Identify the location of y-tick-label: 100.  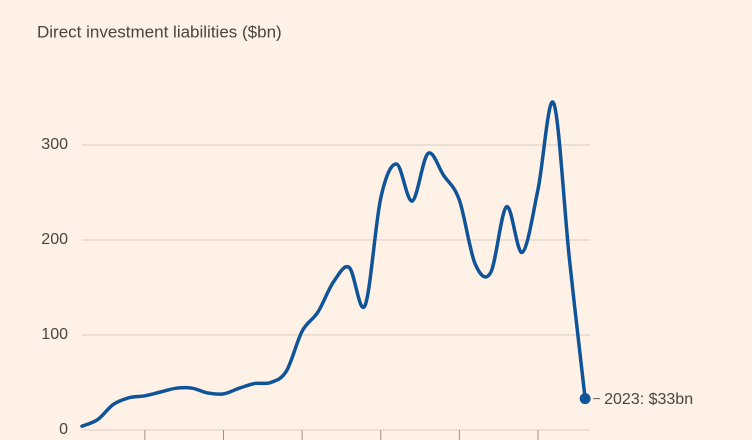
(54, 334).